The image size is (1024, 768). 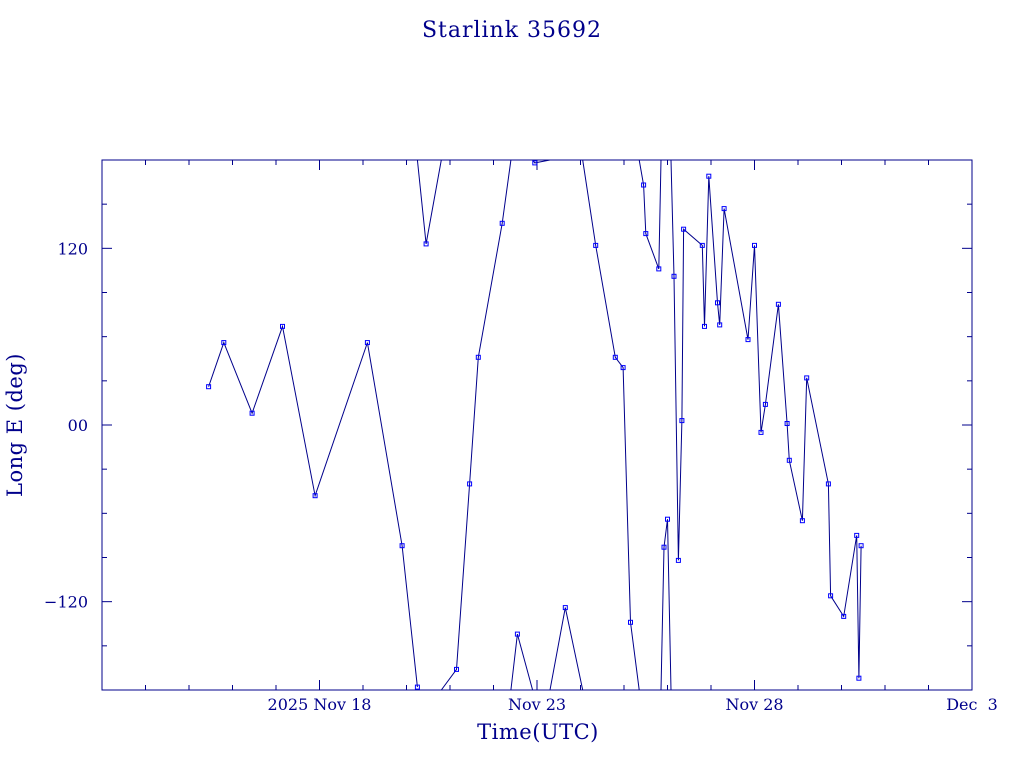 What do you see at coordinates (66, 602) in the screenshot?
I see `y-tick-label: −120` at bounding box center [66, 602].